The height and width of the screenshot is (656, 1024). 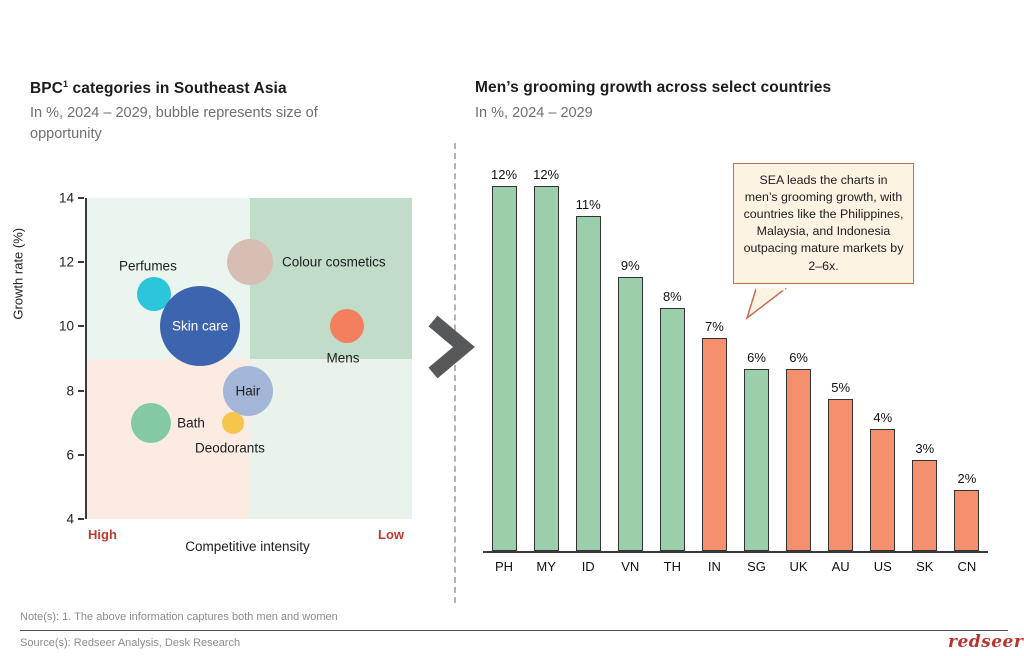 I want to click on bar-value-label-my: 12%, so click(x=546, y=174).